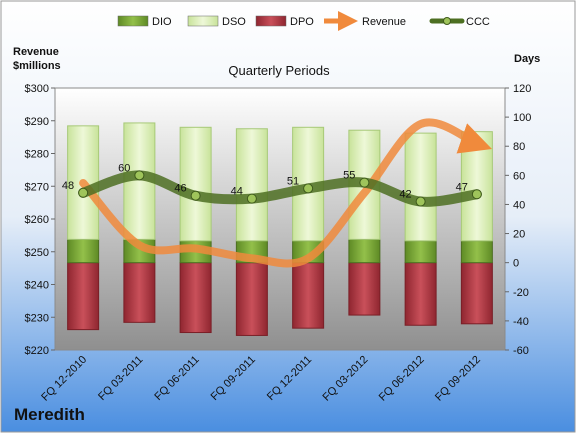 This screenshot has height=433, width=576. What do you see at coordinates (237, 192) in the screenshot?
I see `ccc-data-label: 44` at bounding box center [237, 192].